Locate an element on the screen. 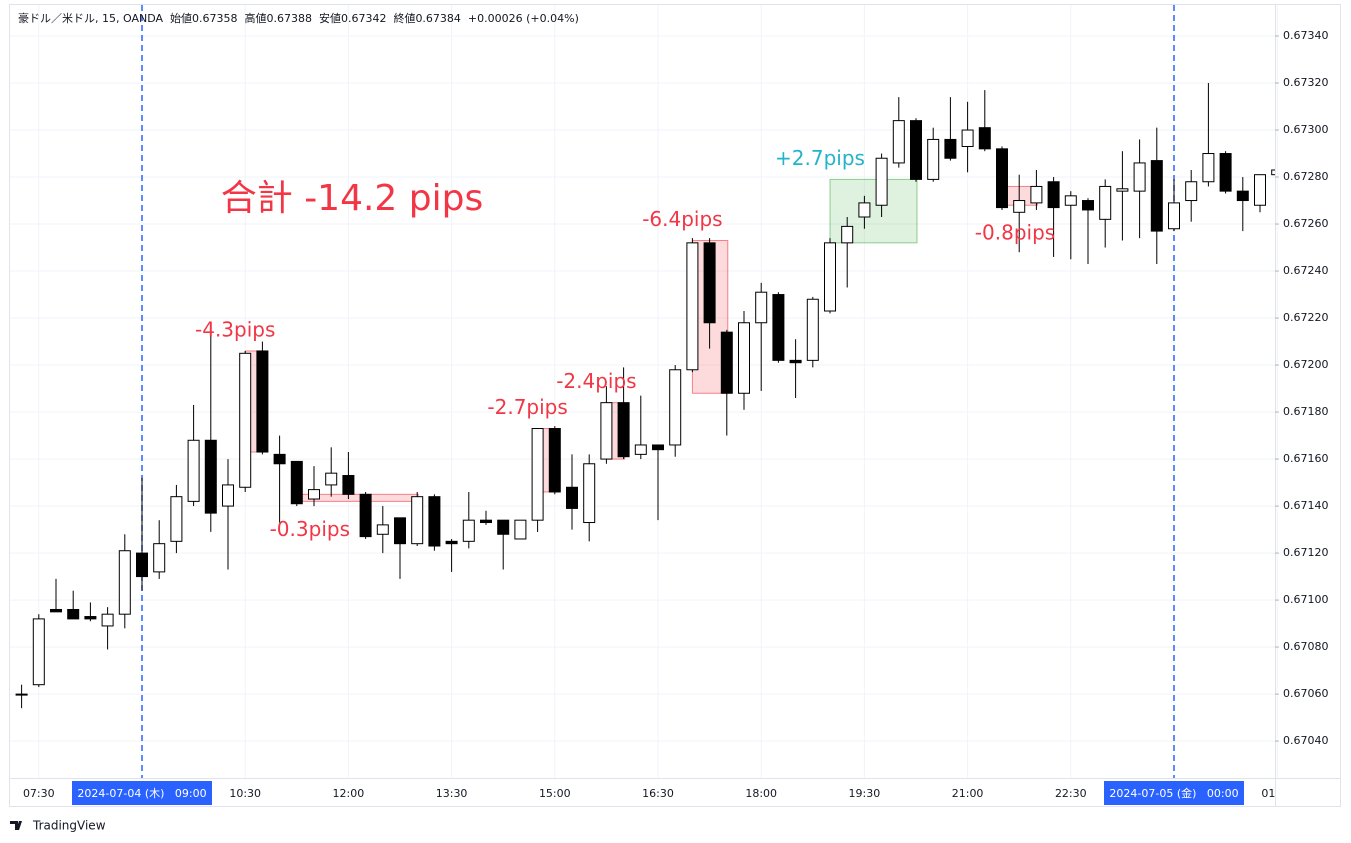 Image resolution: width=1351 pixels, height=843 pixels. y-tick-label: 0.67080 is located at coordinates (1306, 646).